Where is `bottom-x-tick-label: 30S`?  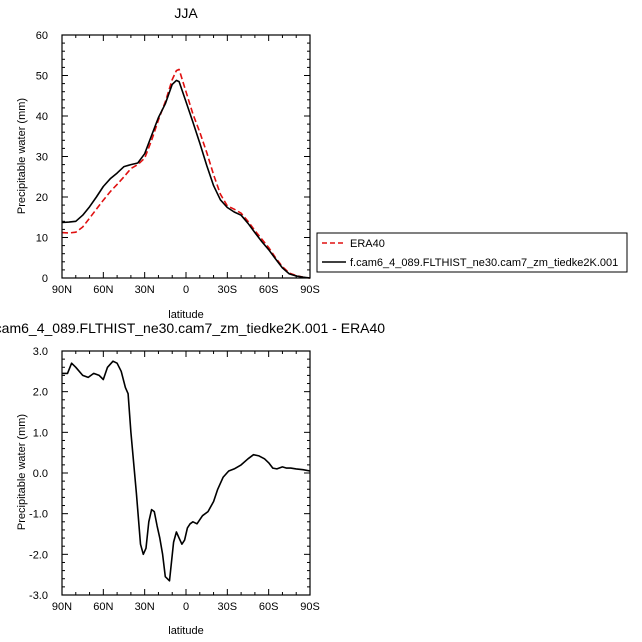 bottom-x-tick-label: 30S is located at coordinates (228, 607).